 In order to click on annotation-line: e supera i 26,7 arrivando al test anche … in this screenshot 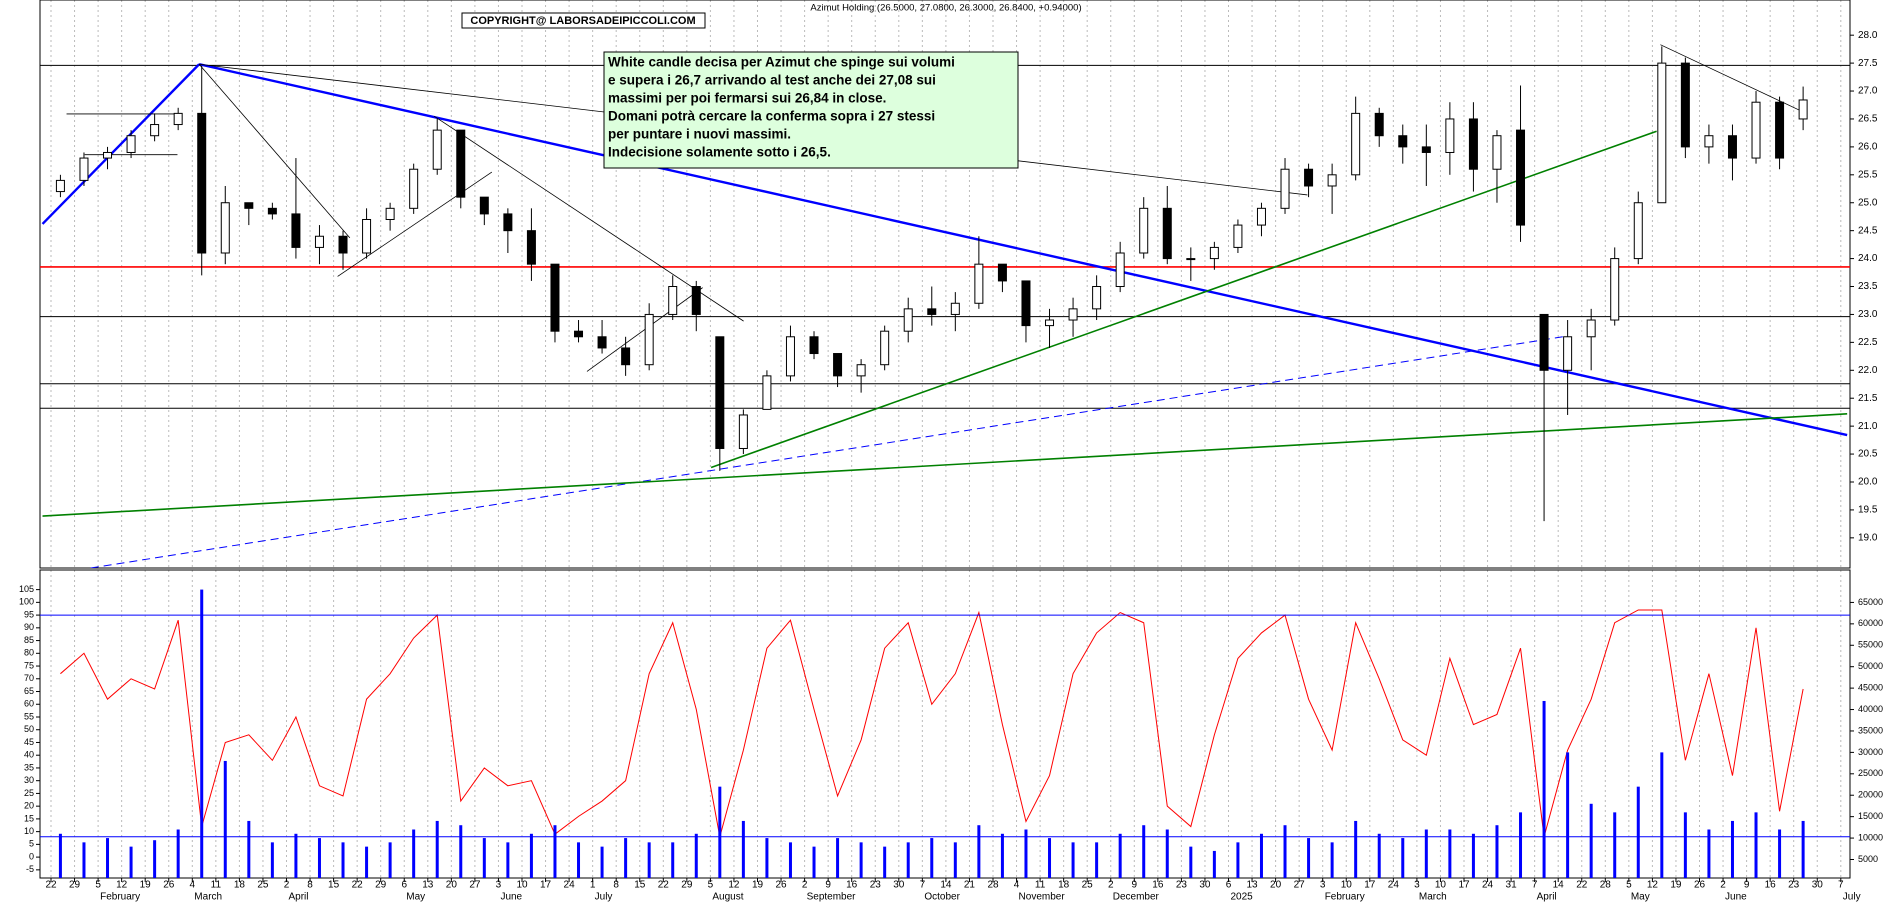, I will do `click(772, 80)`.